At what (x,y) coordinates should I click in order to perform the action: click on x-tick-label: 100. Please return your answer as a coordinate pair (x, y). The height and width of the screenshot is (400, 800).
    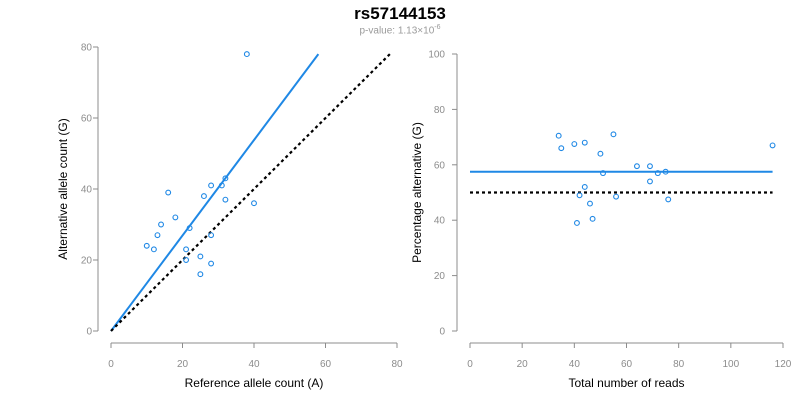
    Looking at the image, I should click on (730, 364).